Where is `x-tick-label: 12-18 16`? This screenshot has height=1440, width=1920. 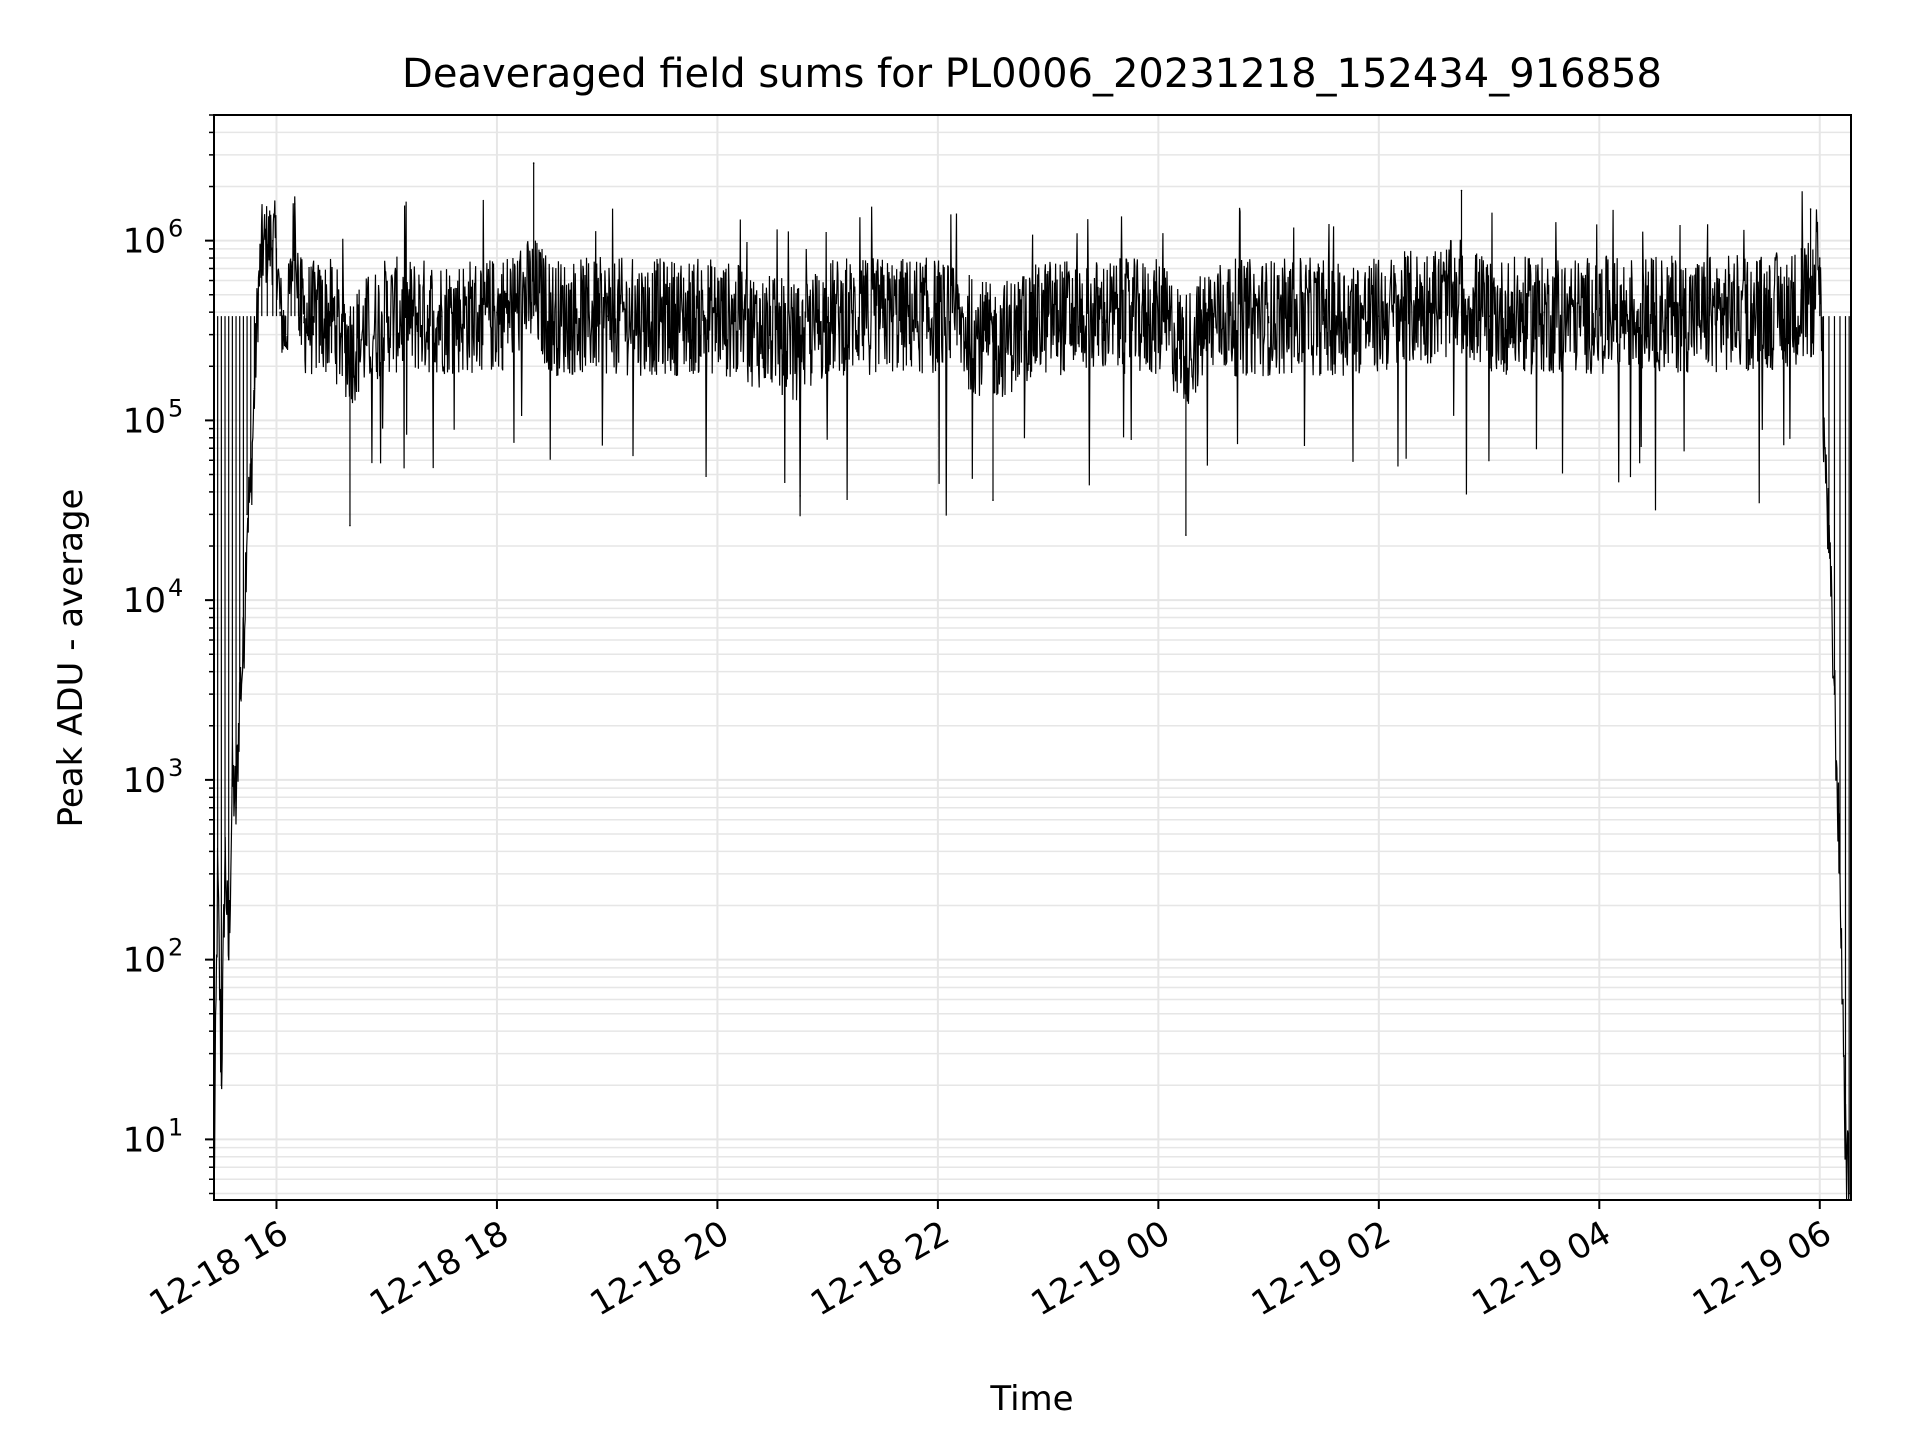
x-tick-label: 12-18 16 is located at coordinates (219, 1268).